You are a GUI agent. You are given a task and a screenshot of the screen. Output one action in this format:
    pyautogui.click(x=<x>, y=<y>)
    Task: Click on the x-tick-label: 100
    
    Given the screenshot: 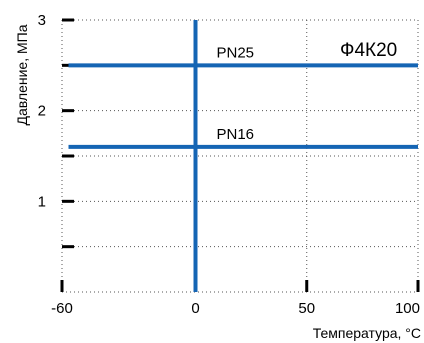 What is the action you would take?
    pyautogui.click(x=407, y=308)
    